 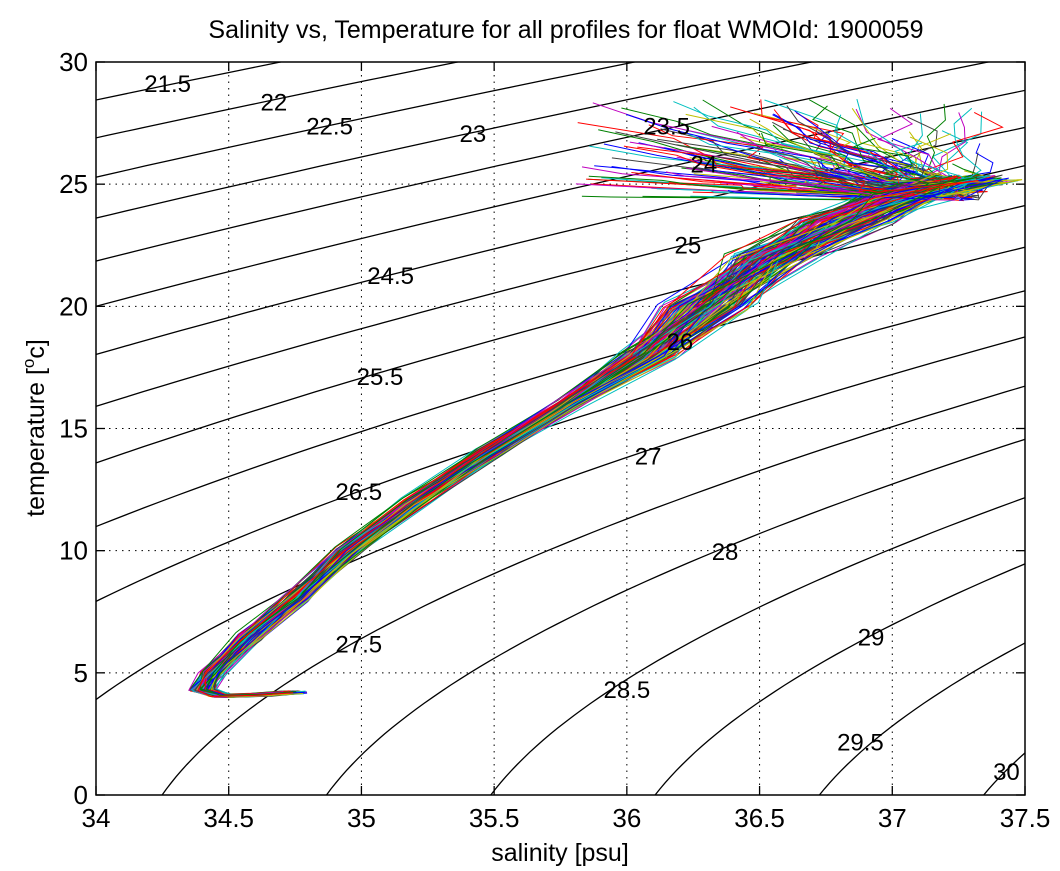 What do you see at coordinates (666, 127) in the screenshot?
I see `contour-label: 23.5` at bounding box center [666, 127].